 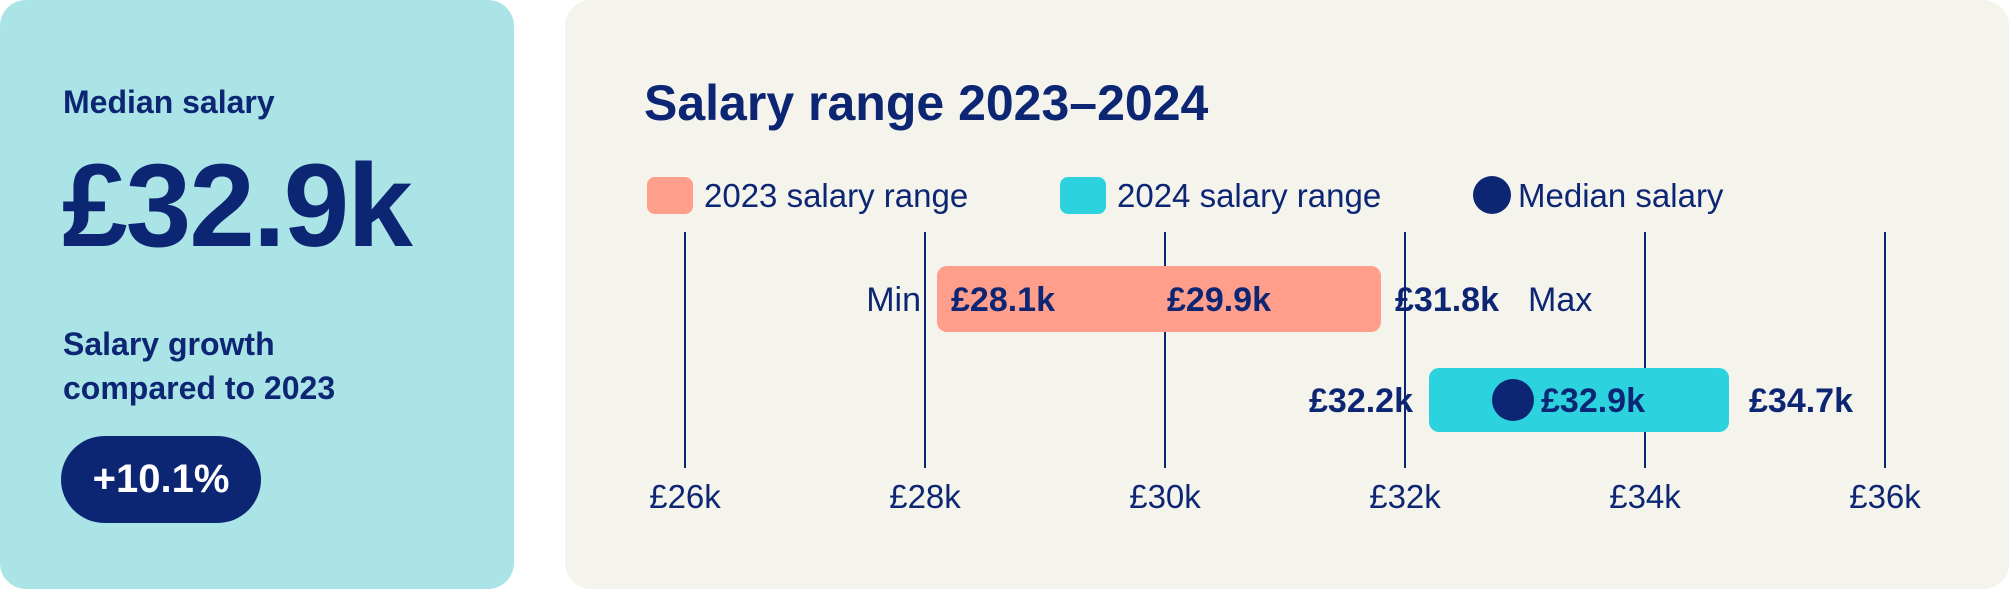 What do you see at coordinates (161, 479) in the screenshot?
I see `growth-badge: +10.1%` at bounding box center [161, 479].